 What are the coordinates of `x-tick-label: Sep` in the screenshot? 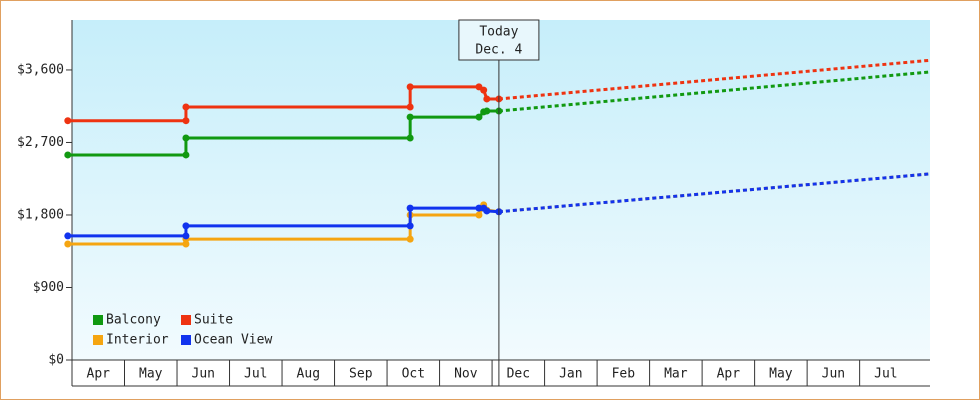 It's located at (361, 374).